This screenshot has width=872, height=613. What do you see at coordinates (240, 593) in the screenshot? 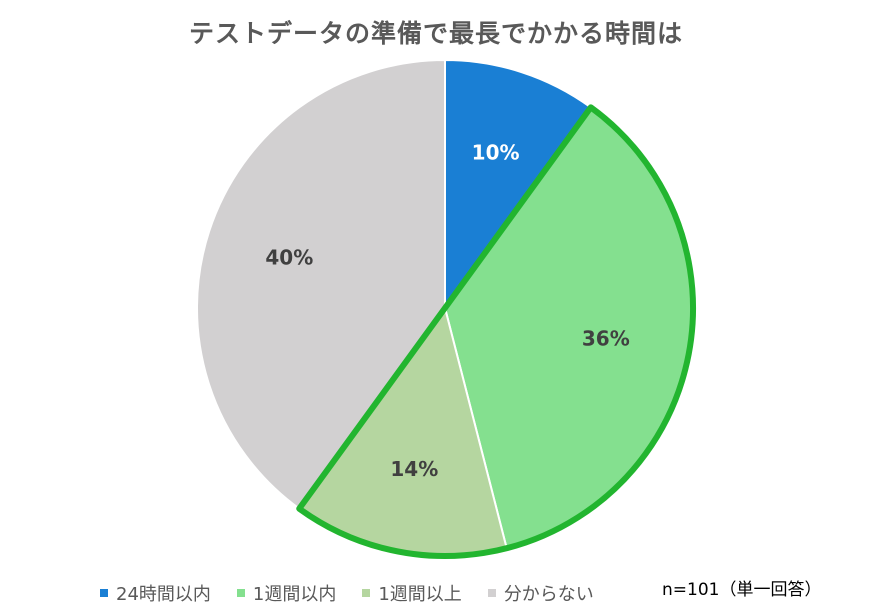
I see `legend-swatch-1week` at bounding box center [240, 593].